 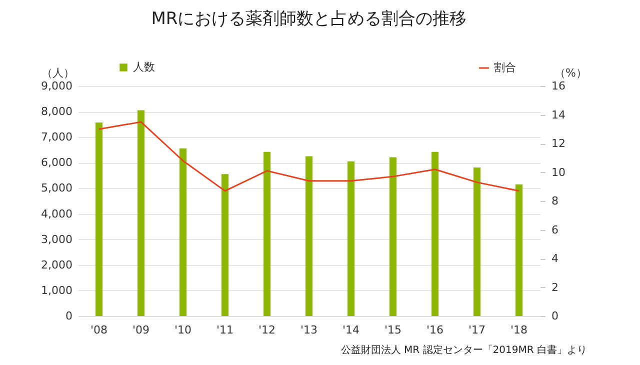 I want to click on y-tick-label: 0, so click(x=69, y=316).